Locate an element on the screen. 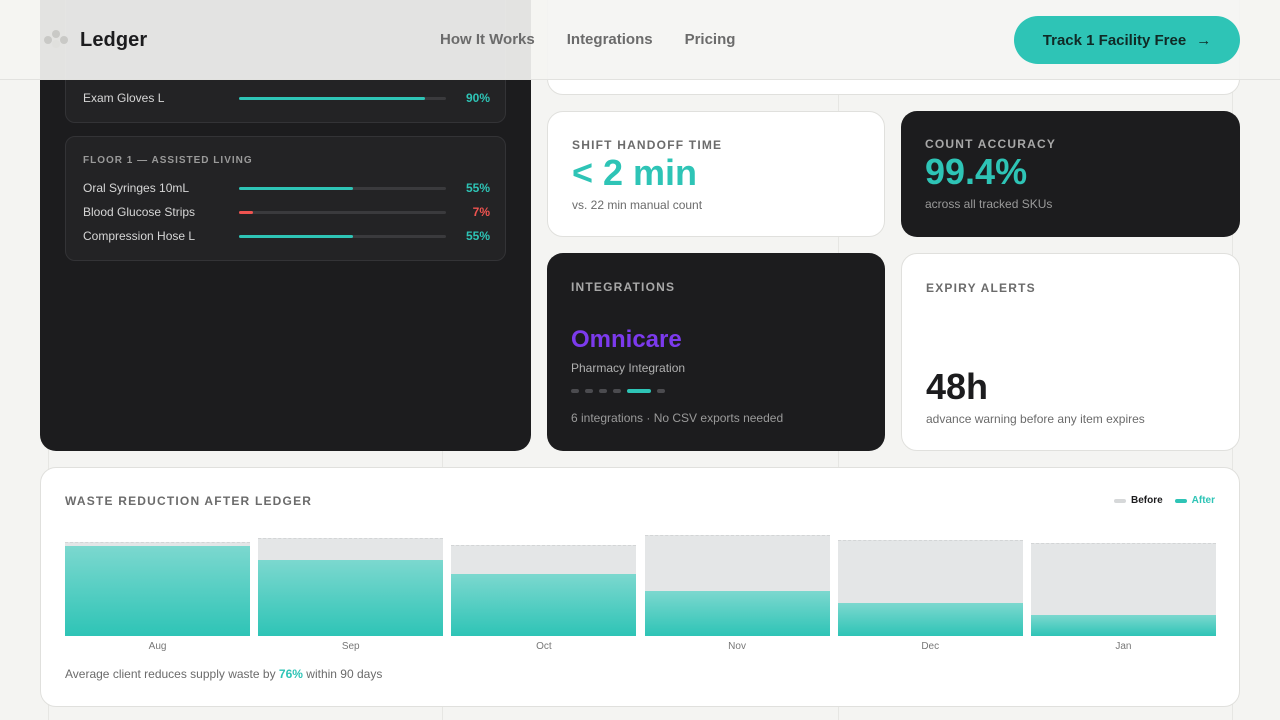 Image resolution: width=1280 pixels, height=720 pixels. x-tick-label: Nov is located at coordinates (737, 646).